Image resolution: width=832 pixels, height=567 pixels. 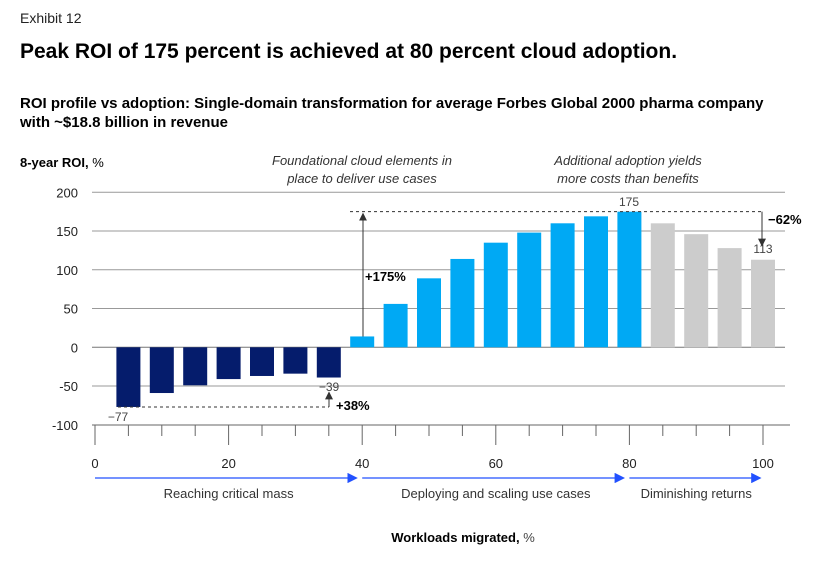 What do you see at coordinates (627, 160) in the screenshot?
I see `annotation-additional-line1: Additional adoption yields` at bounding box center [627, 160].